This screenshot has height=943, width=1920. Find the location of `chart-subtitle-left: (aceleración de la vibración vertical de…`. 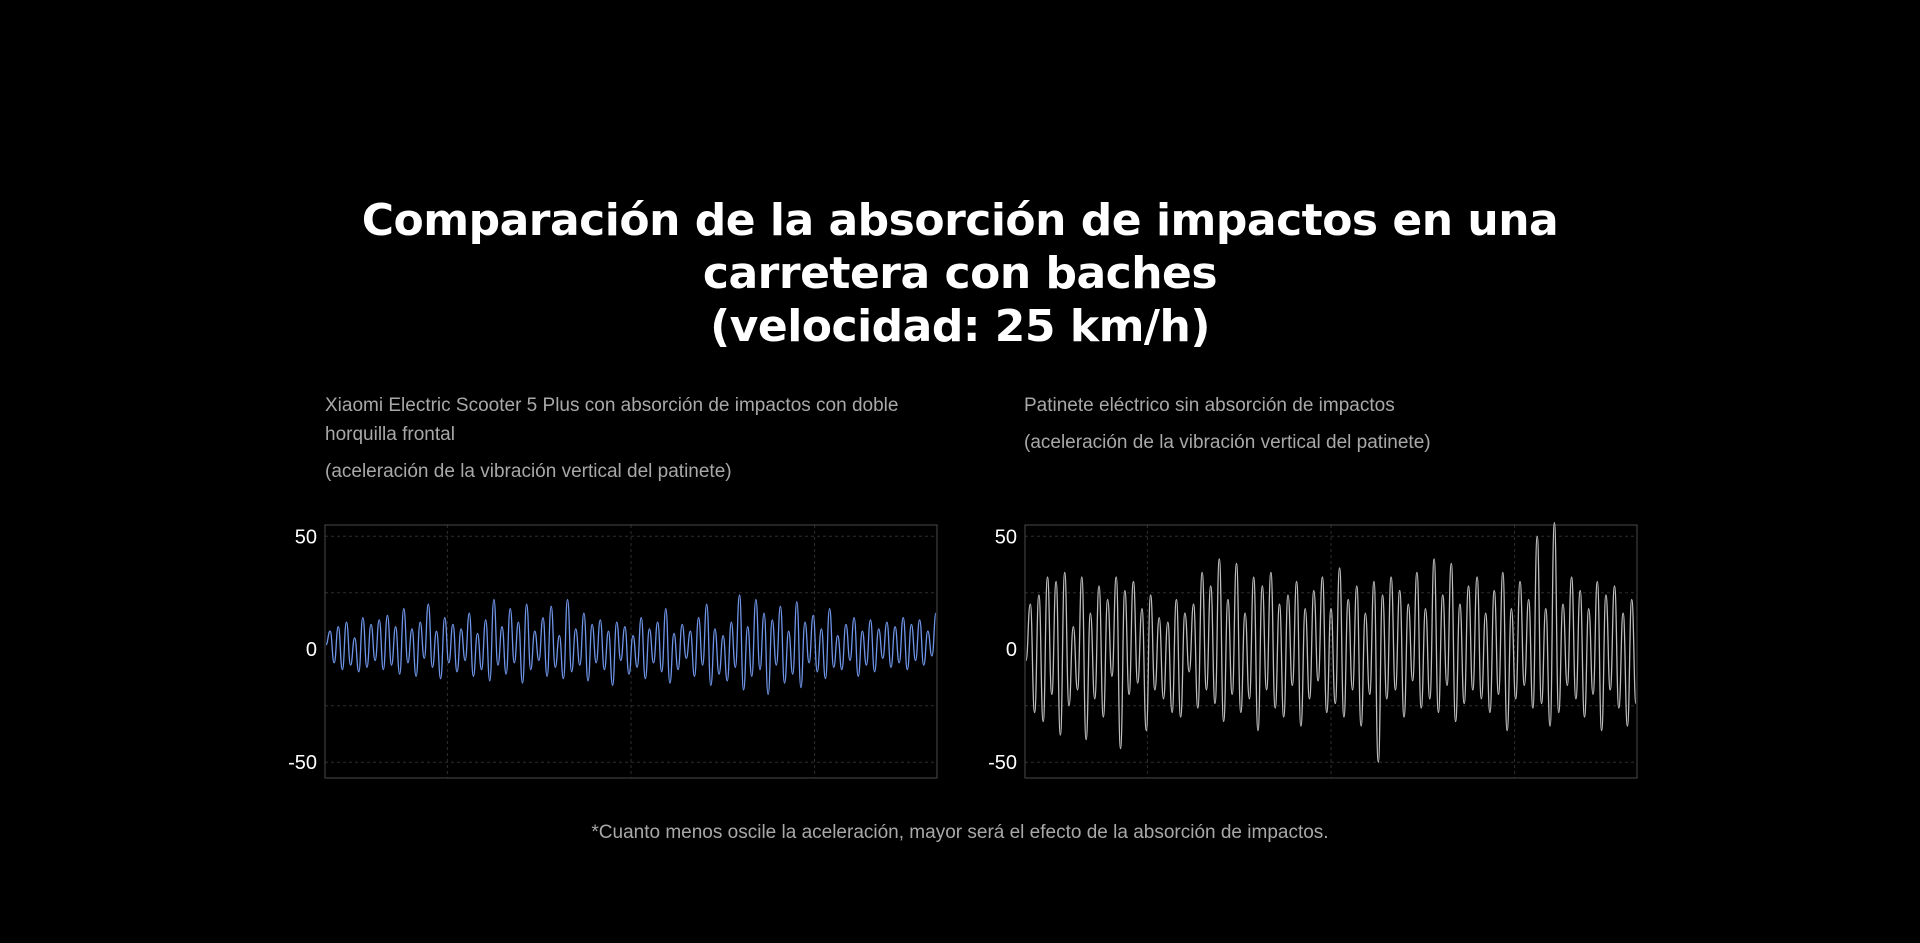

chart-subtitle-left: (aceleración de la vibración vertical de… is located at coordinates (528, 471).